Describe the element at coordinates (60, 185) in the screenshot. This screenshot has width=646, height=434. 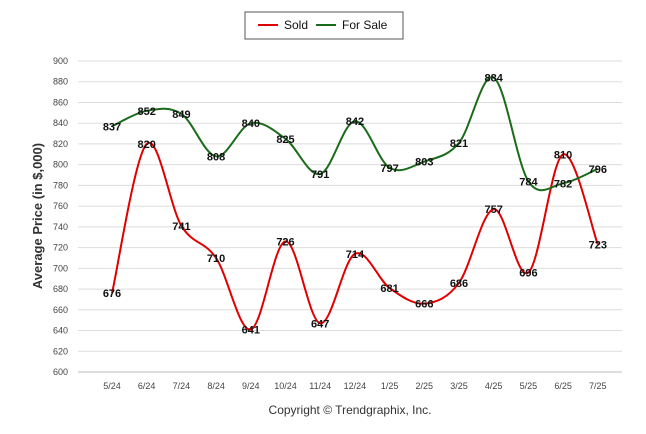
I see `y-tick-label: 780` at that location.